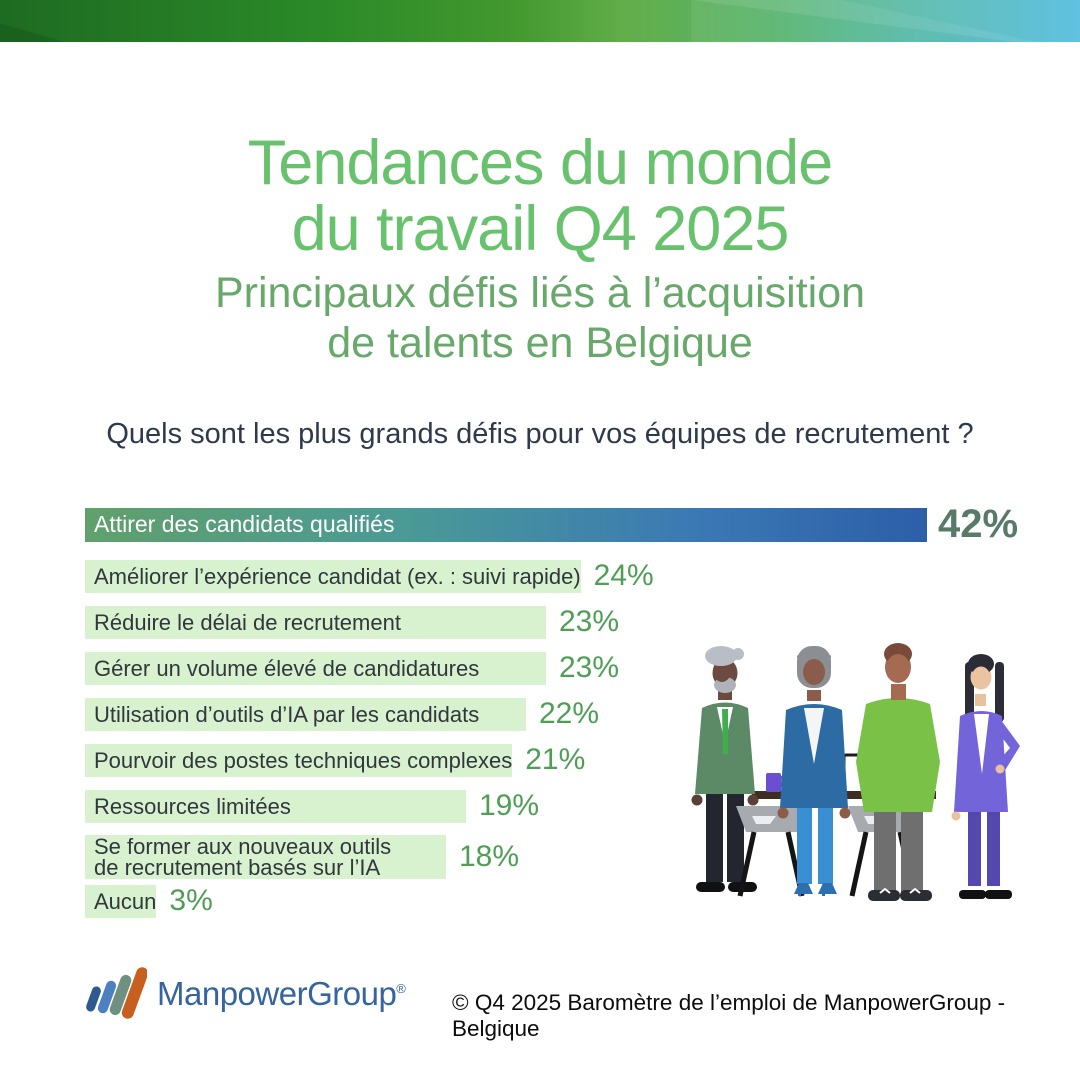 The width and height of the screenshot is (1080, 1080). Describe the element at coordinates (281, 993) in the screenshot. I see `logo-wordmark: ManpowerGroup®` at that location.